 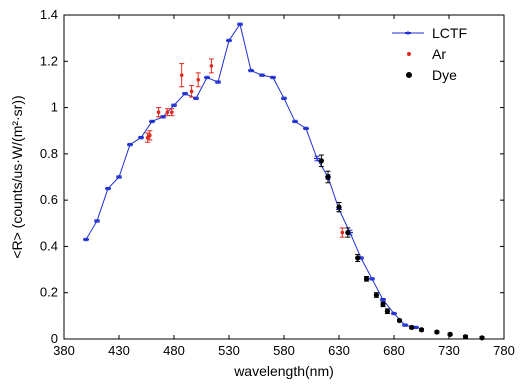 What do you see at coordinates (64, 350) in the screenshot?
I see `x-tick-label: 380` at bounding box center [64, 350].